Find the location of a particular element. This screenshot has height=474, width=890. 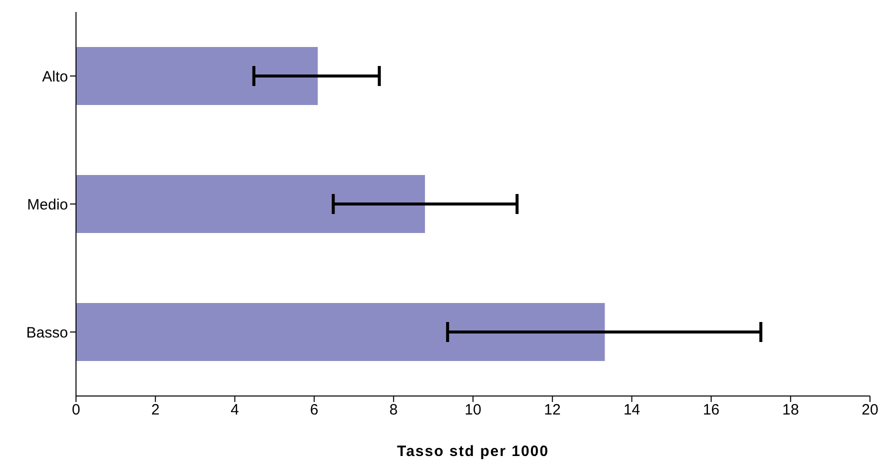

x-axis-title: Tasso std per 1000 is located at coordinates (473, 451).